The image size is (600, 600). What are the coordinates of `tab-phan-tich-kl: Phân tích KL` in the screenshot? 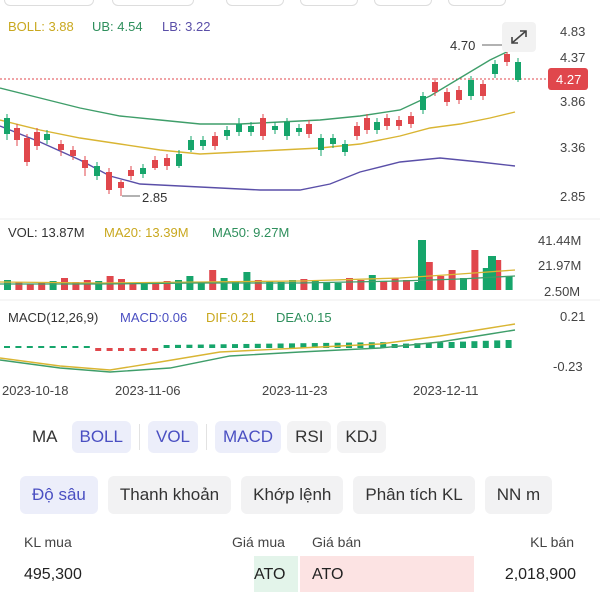 It's located at (414, 495).